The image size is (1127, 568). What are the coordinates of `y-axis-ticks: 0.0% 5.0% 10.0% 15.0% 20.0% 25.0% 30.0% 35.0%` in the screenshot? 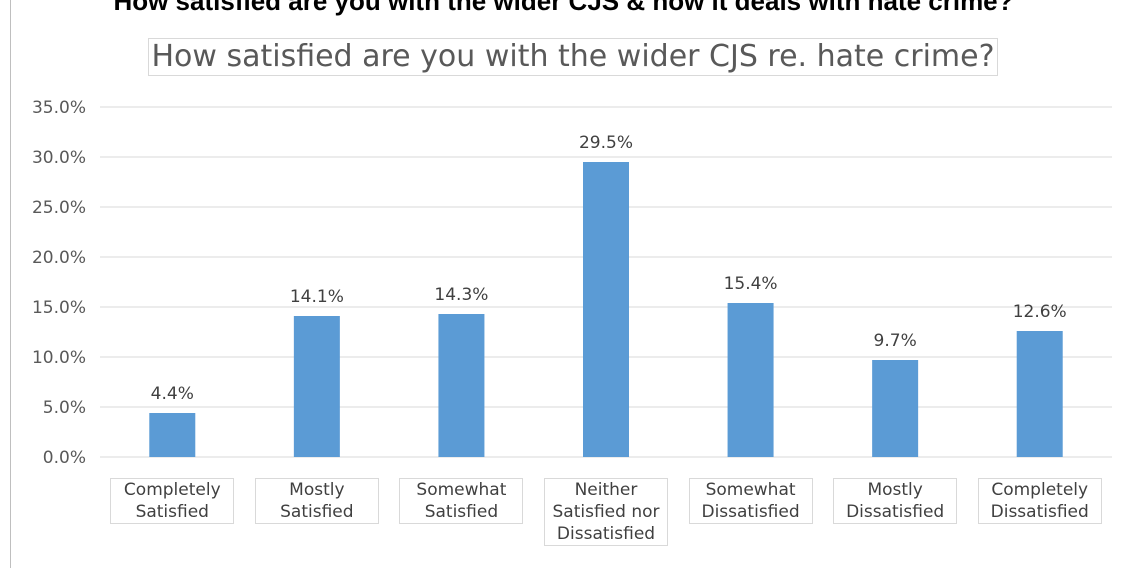 It's located at (59, 283).